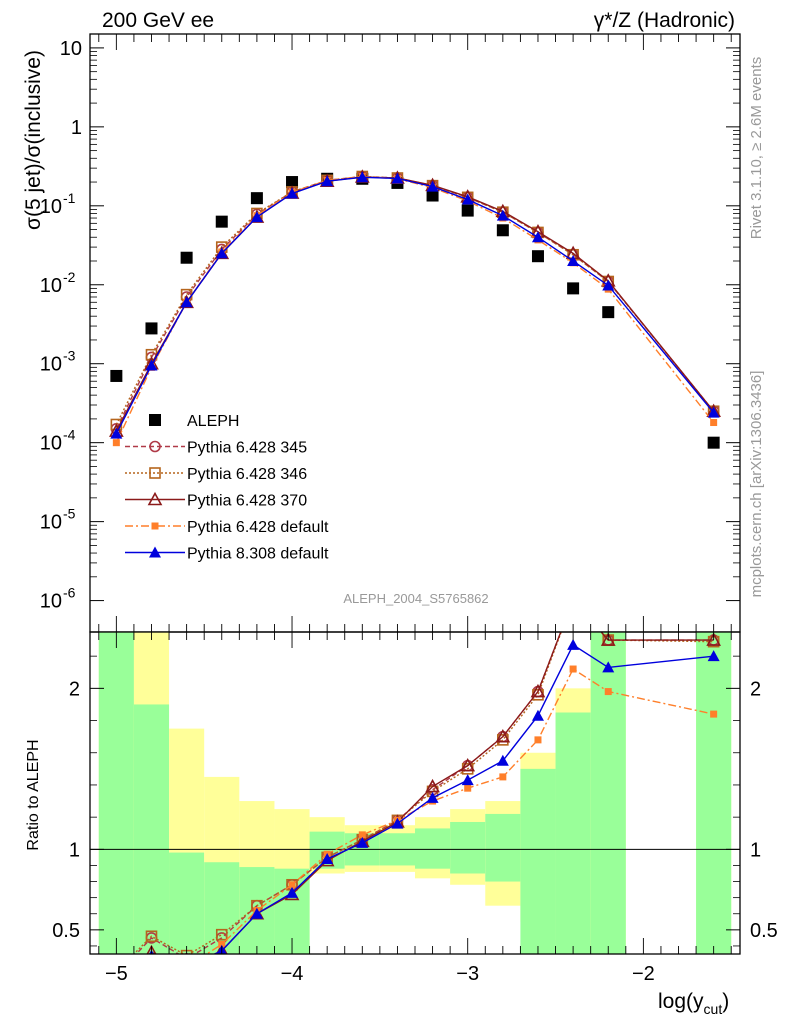 Image resolution: width=786 pixels, height=1024 pixels. What do you see at coordinates (33, 794) in the screenshot?
I see `ratio-y-axis-label: Ratio to ALEPH` at bounding box center [33, 794].